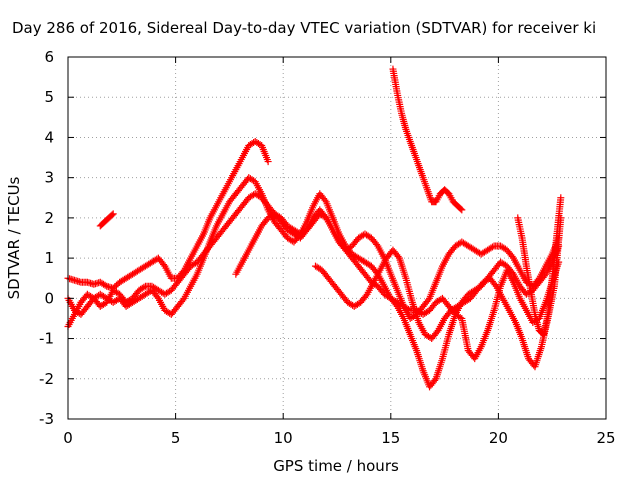  I want to click on y-tick-label: 1, so click(49, 258).